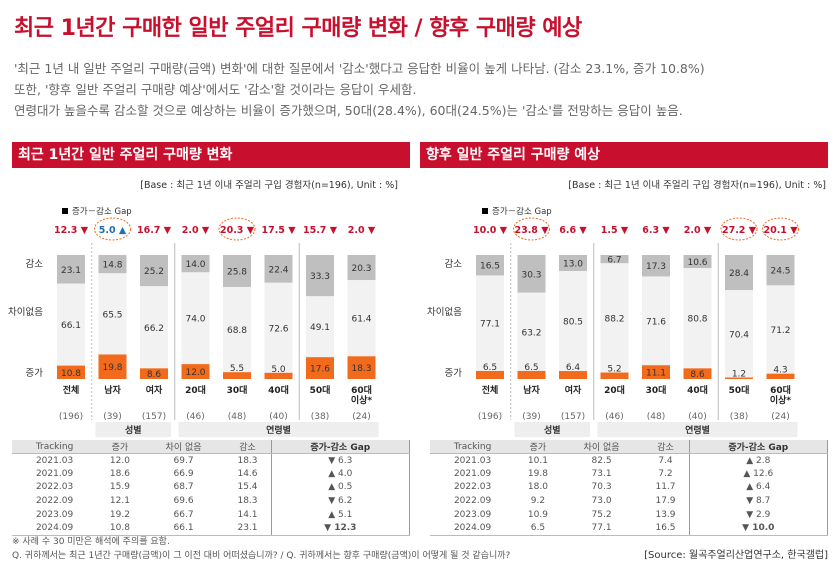  I want to click on right-label-decrease-1: 30.3, so click(531, 275).